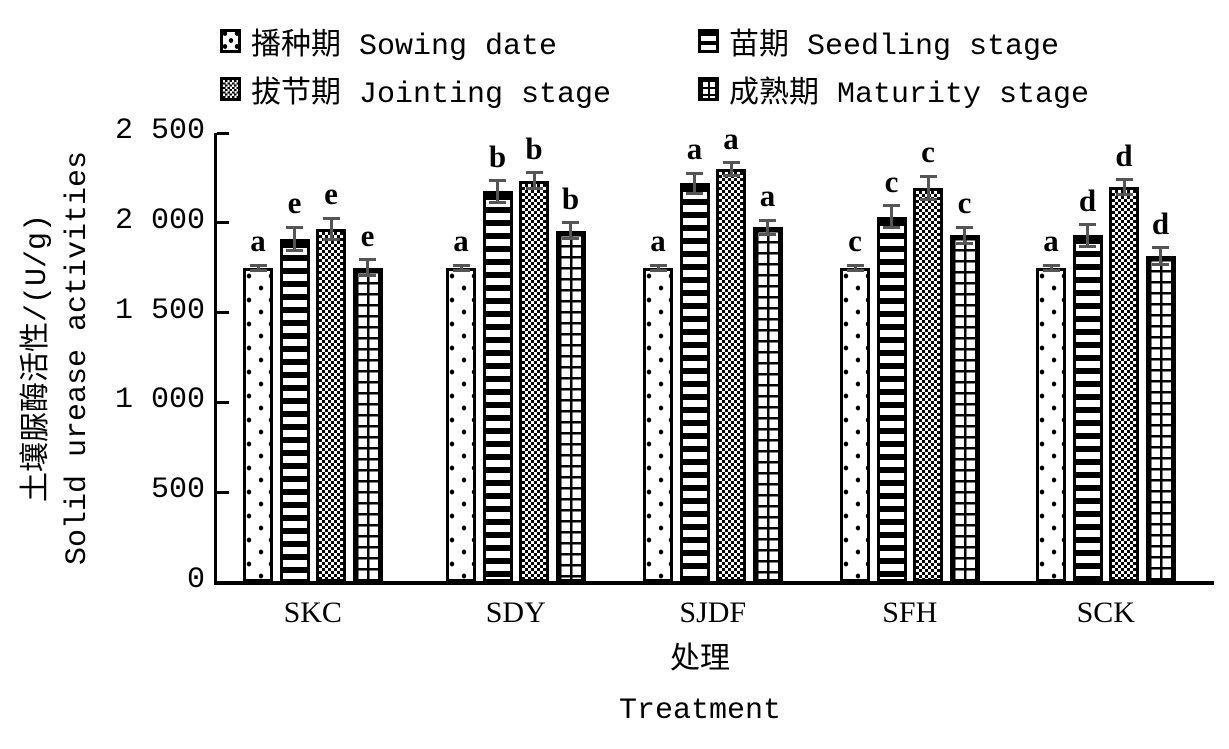 The width and height of the screenshot is (1229, 749). What do you see at coordinates (964, 235) in the screenshot?
I see `error-bar-SFH-series3` at bounding box center [964, 235].